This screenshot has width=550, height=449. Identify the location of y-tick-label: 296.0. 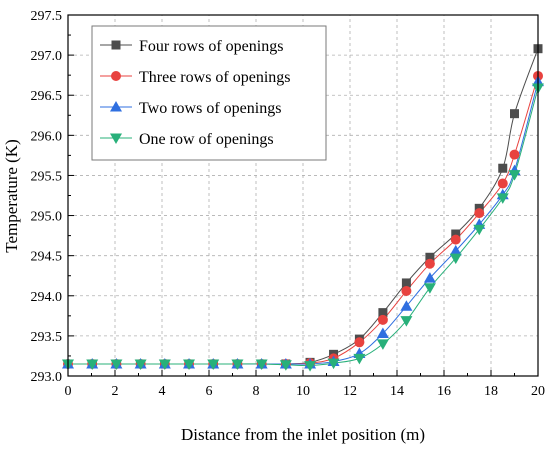
(47, 136).